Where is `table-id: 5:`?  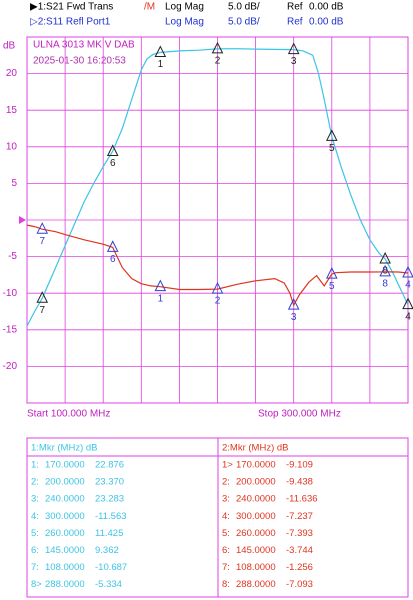
table-id: 5: is located at coordinates (226, 533).